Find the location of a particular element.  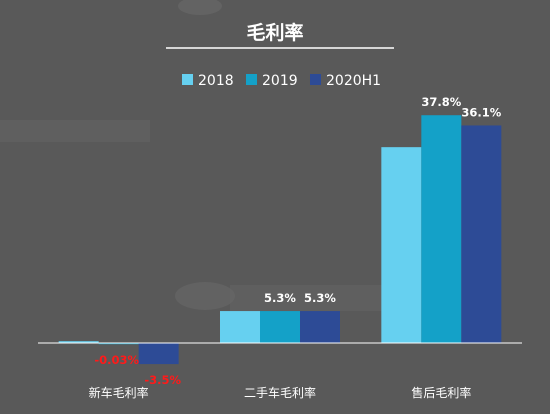

data-label-2019-2: 37.8% is located at coordinates (441, 102).